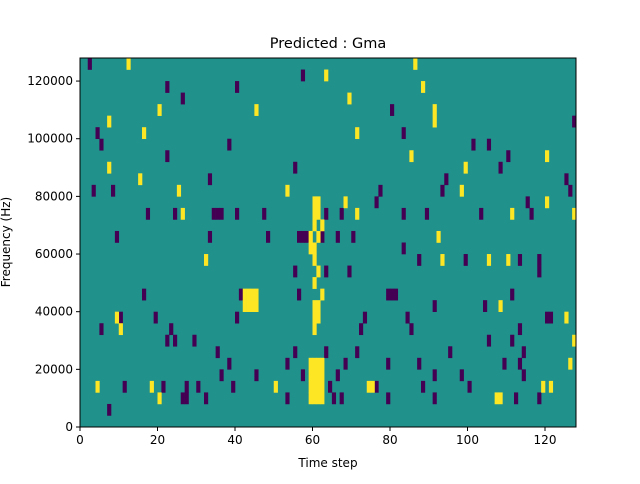 This screenshot has height=484, width=640. What do you see at coordinates (234, 440) in the screenshot?
I see `x-tick-label: 40` at bounding box center [234, 440].